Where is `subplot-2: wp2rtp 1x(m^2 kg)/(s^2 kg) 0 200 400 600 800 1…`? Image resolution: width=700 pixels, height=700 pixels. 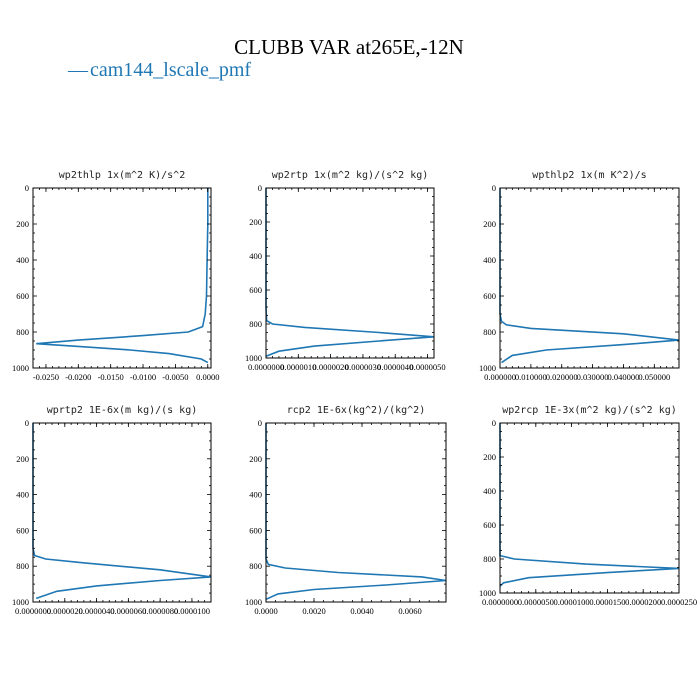 subplot-2: wp2rtp 1x(m^2 kg)/(s^2 kg) 0 200 400 600 800 1… is located at coordinates (345, 271).